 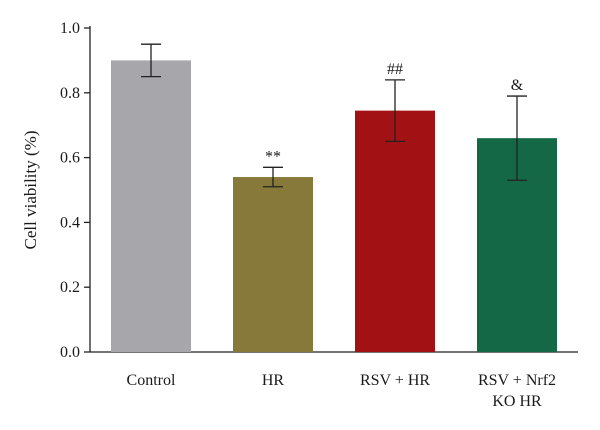 What do you see at coordinates (517, 391) in the screenshot?
I see `x-tick-label: RSV + Nrf2 KO HR` at bounding box center [517, 391].